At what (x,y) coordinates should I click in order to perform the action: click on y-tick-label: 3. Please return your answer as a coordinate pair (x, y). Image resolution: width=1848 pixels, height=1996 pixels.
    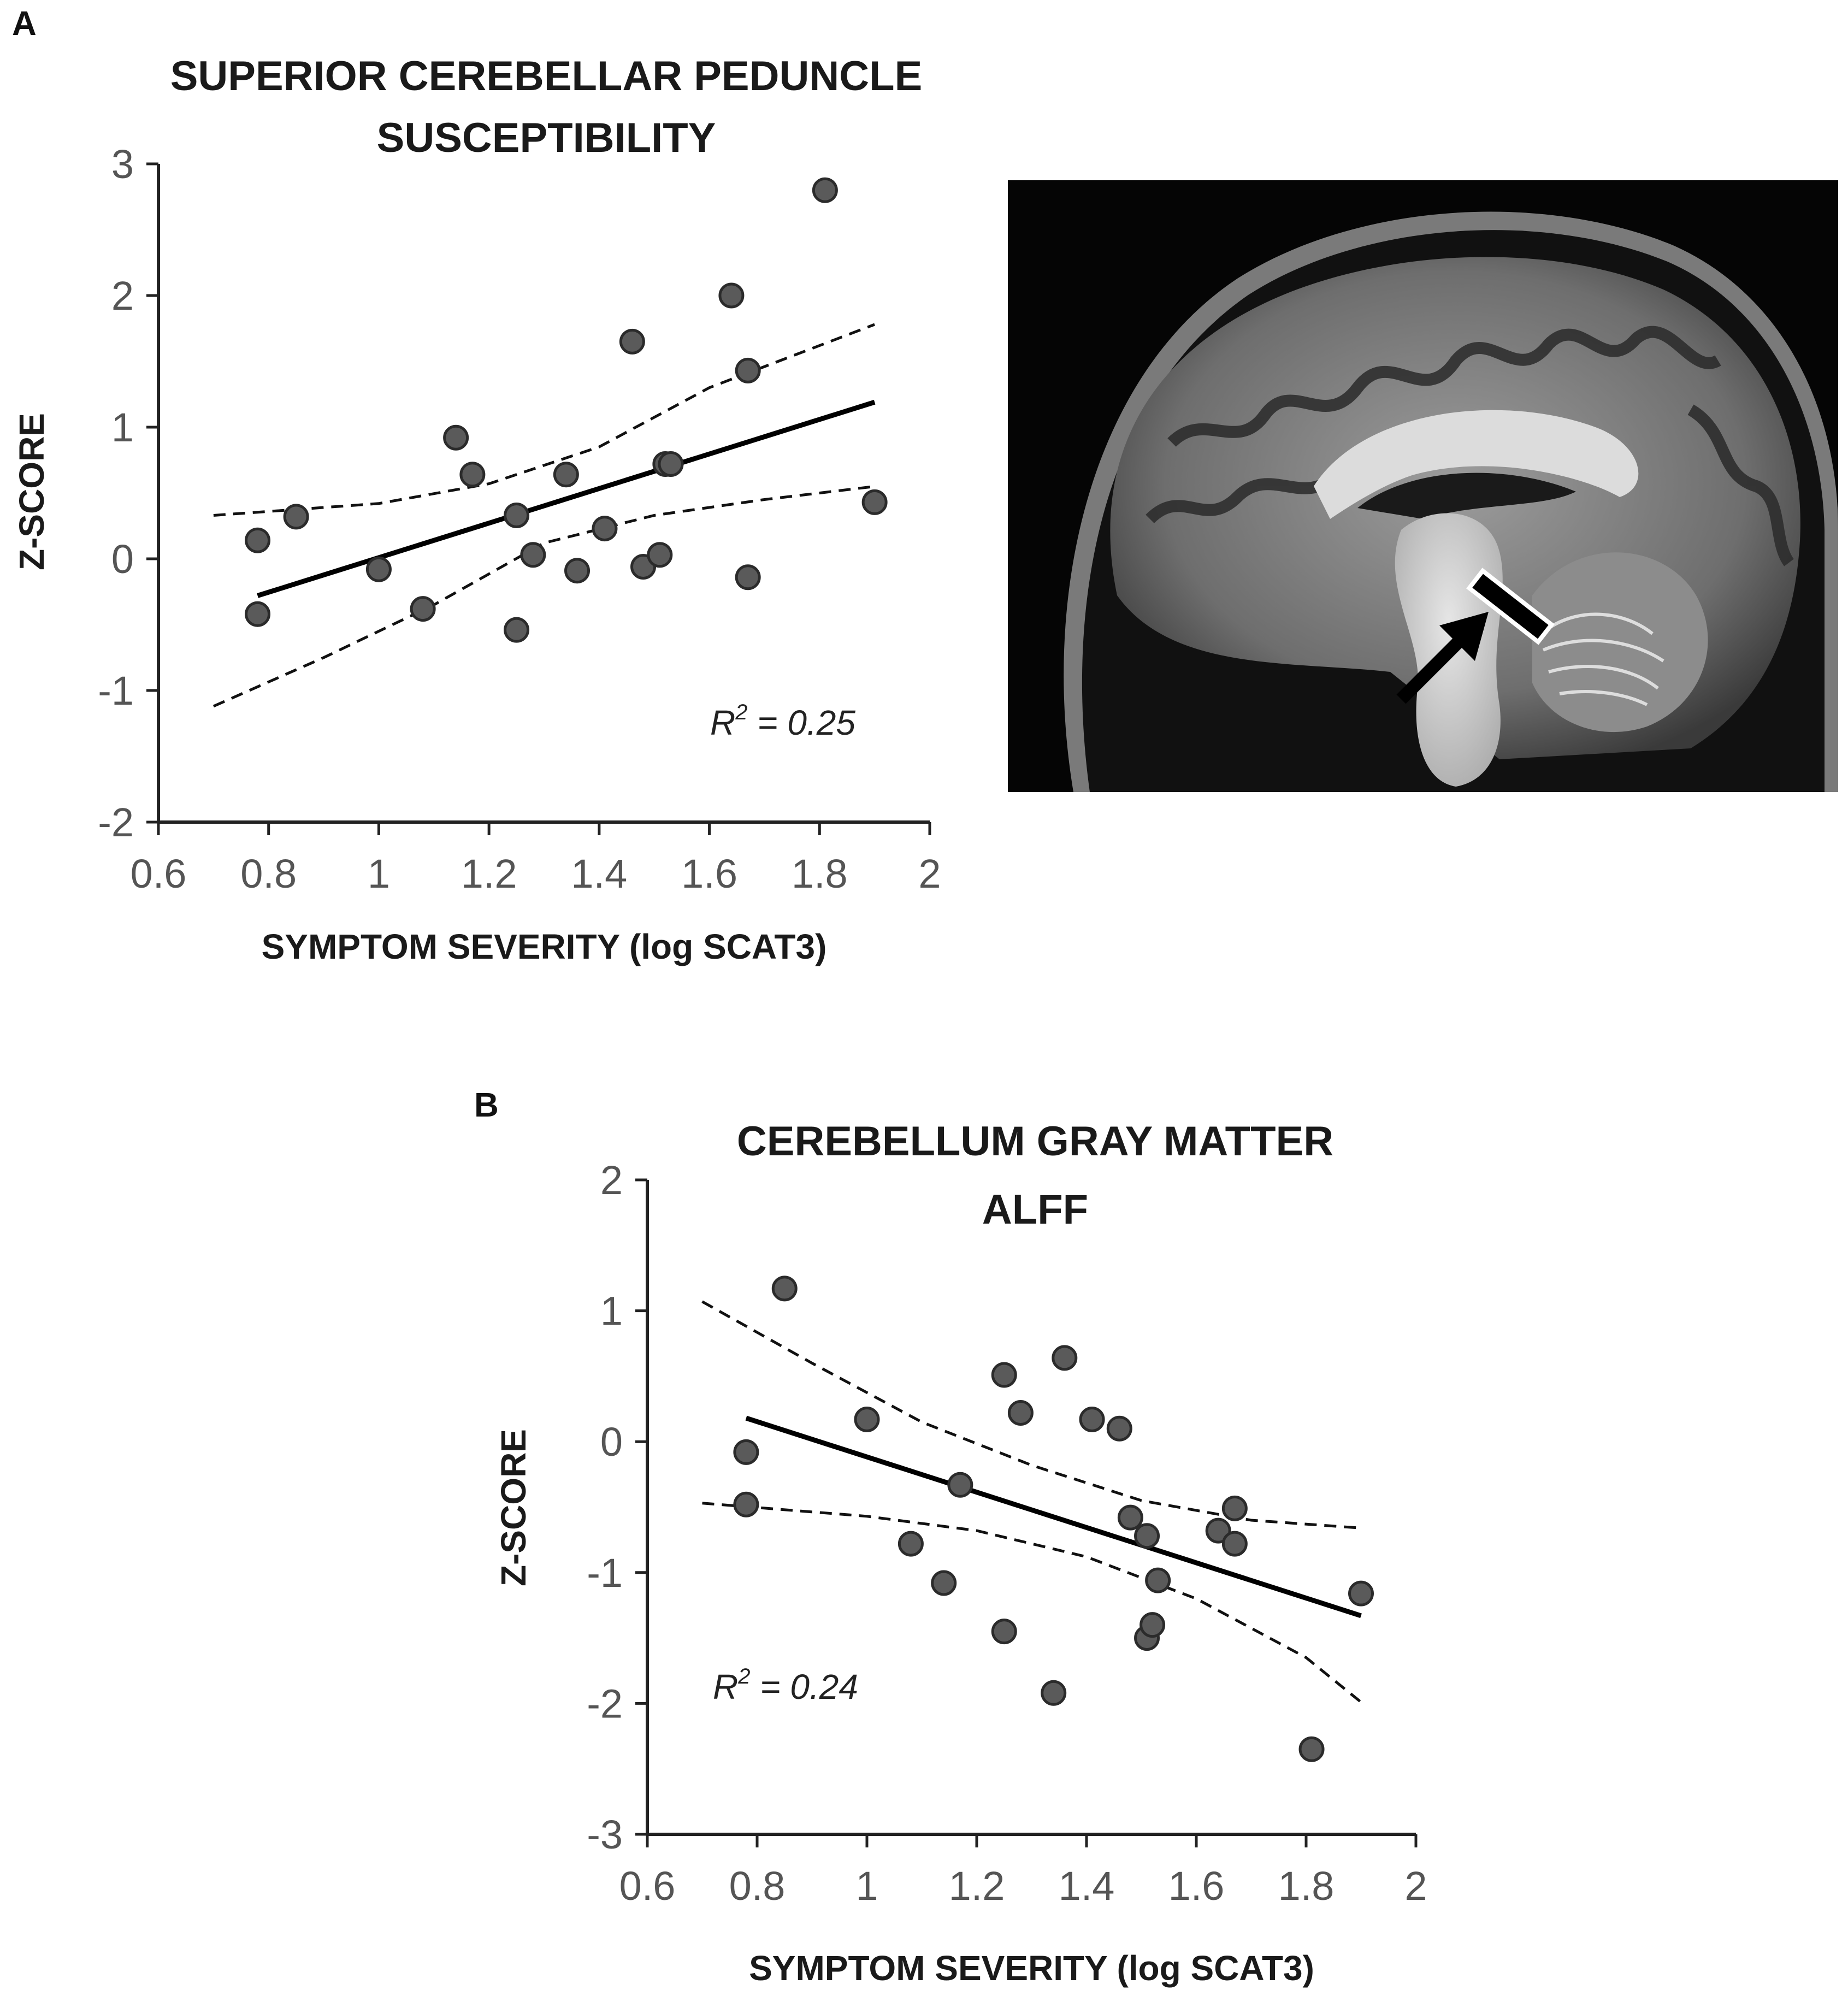
    Looking at the image, I should click on (122, 164).